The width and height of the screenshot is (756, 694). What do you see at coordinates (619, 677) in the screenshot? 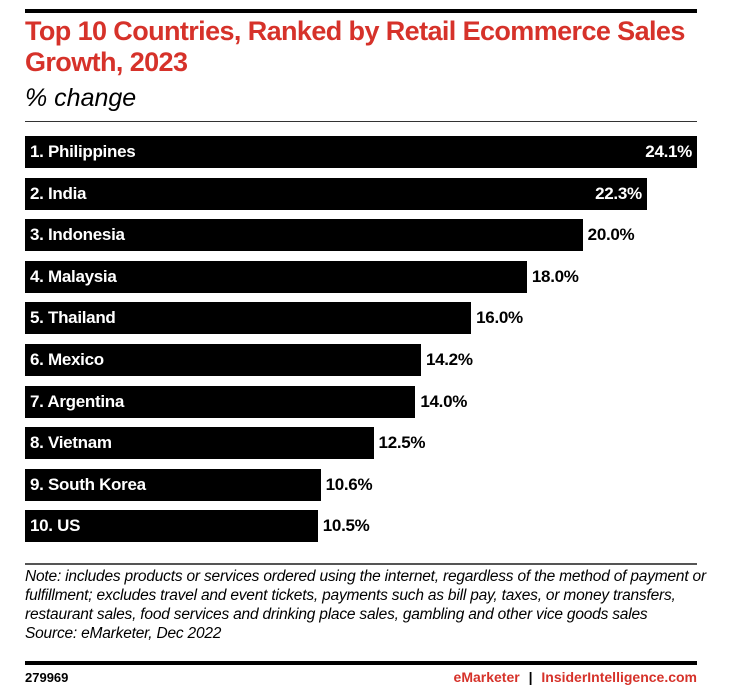
I see `brand-site: InsiderIntelligence.com` at bounding box center [619, 677].